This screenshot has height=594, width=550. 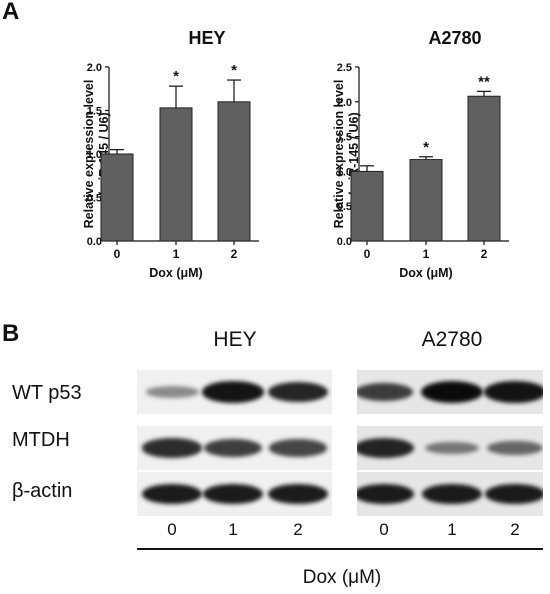 I want to click on protein-label: β-actin, so click(x=42, y=491).